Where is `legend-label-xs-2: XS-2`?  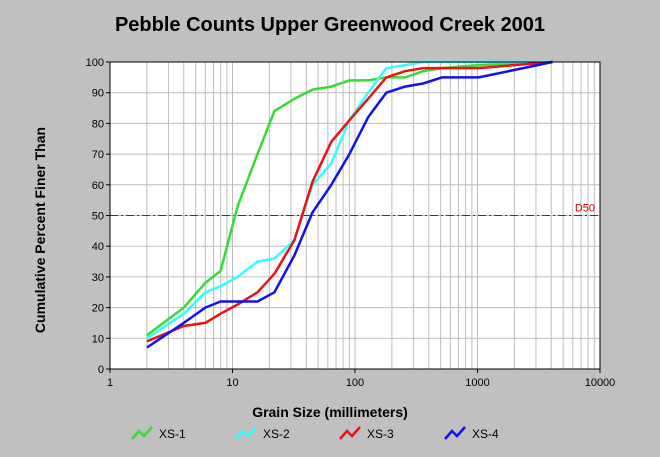
legend-label-xs-2: XS-2 is located at coordinates (276, 434).